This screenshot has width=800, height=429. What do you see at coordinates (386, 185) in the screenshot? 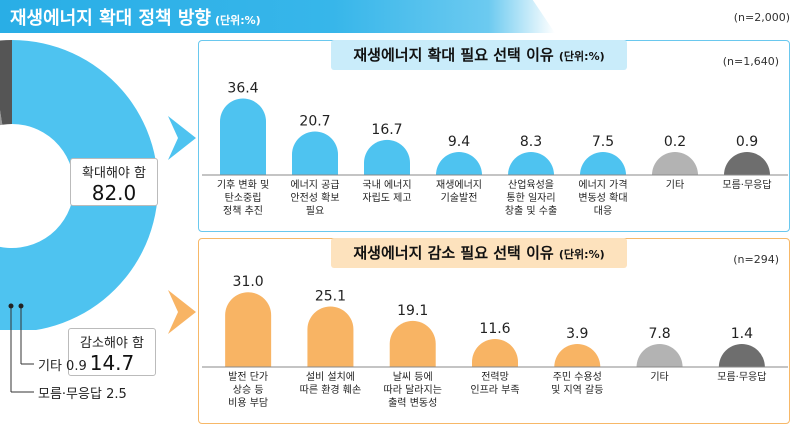
I see `expand-reasons-category-label: 국내 에너지` at bounding box center [386, 185].